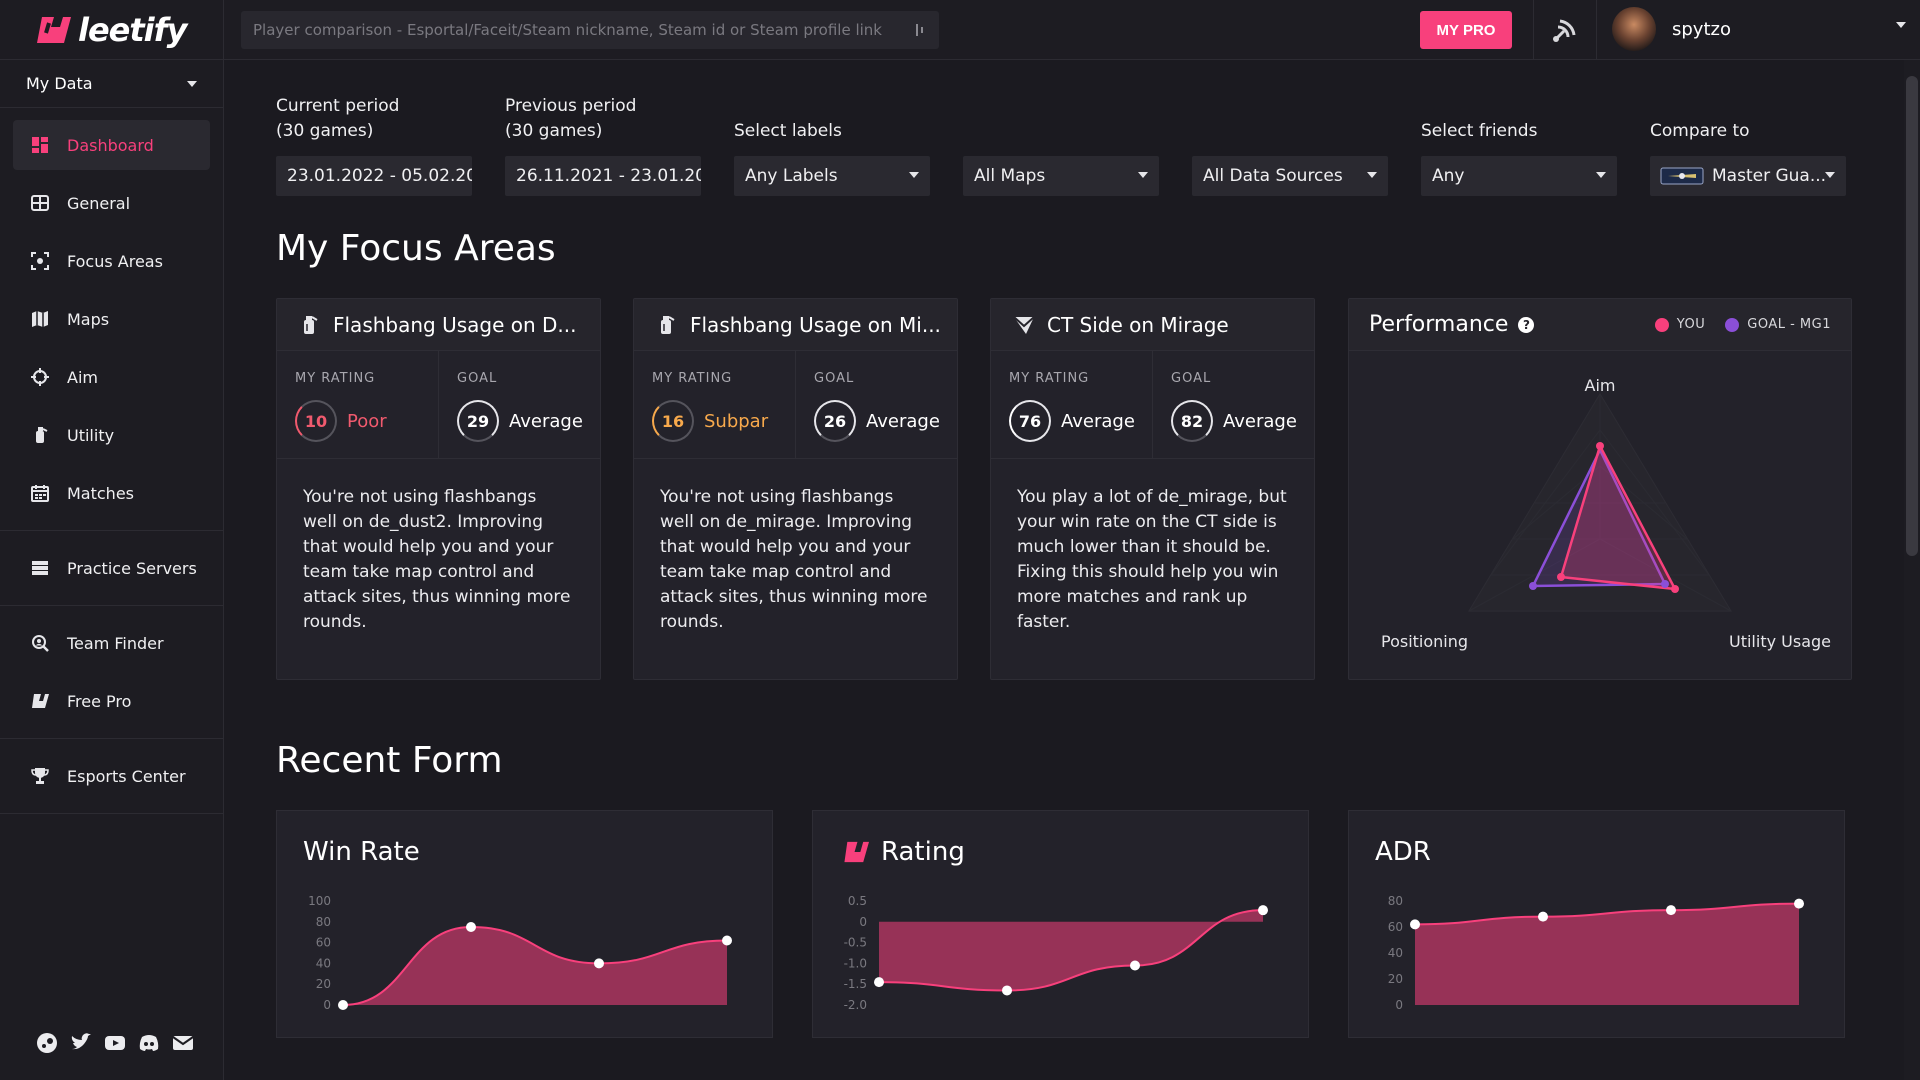 Image resolution: width=1920 pixels, height=1080 pixels. I want to click on leetify-logo-icon, so click(54, 29).